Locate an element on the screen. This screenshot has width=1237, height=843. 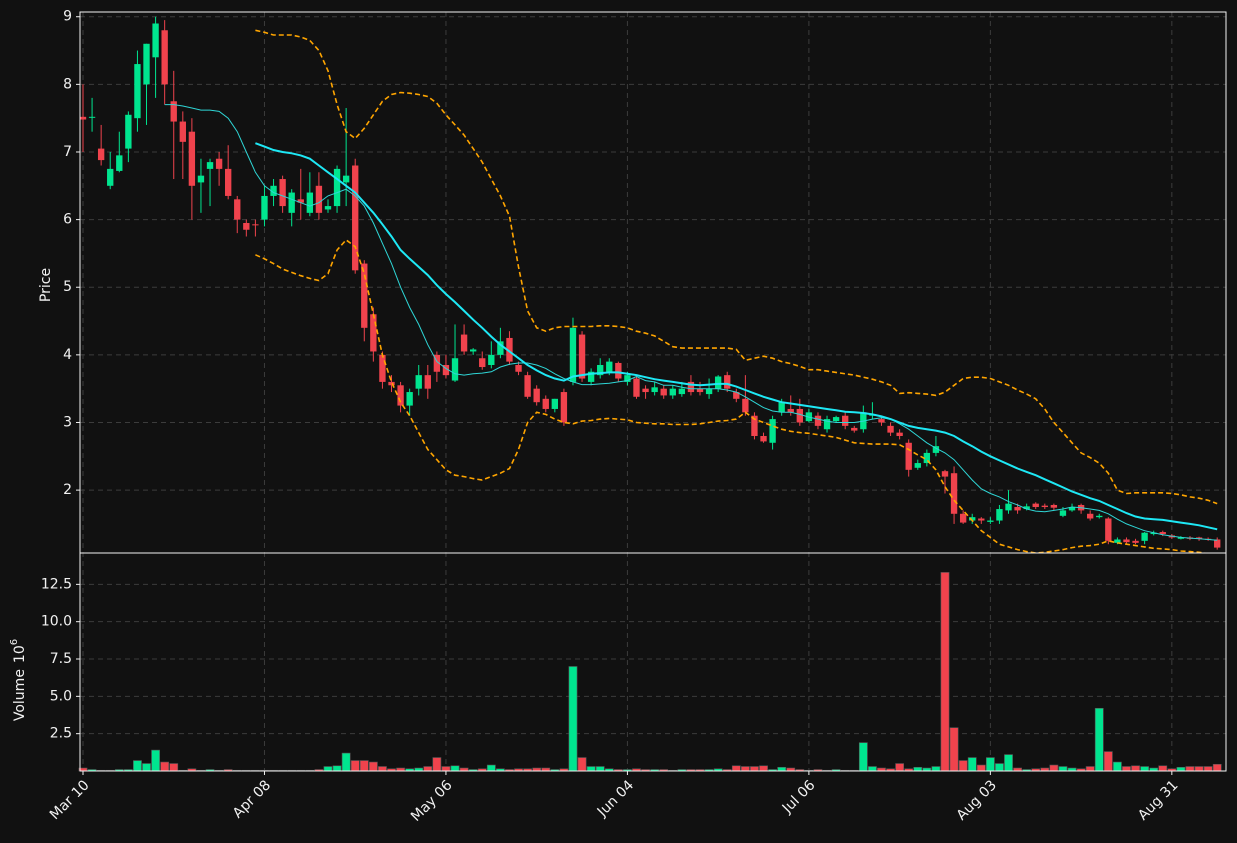
y-tick-label: 2 is located at coordinates (67, 490).